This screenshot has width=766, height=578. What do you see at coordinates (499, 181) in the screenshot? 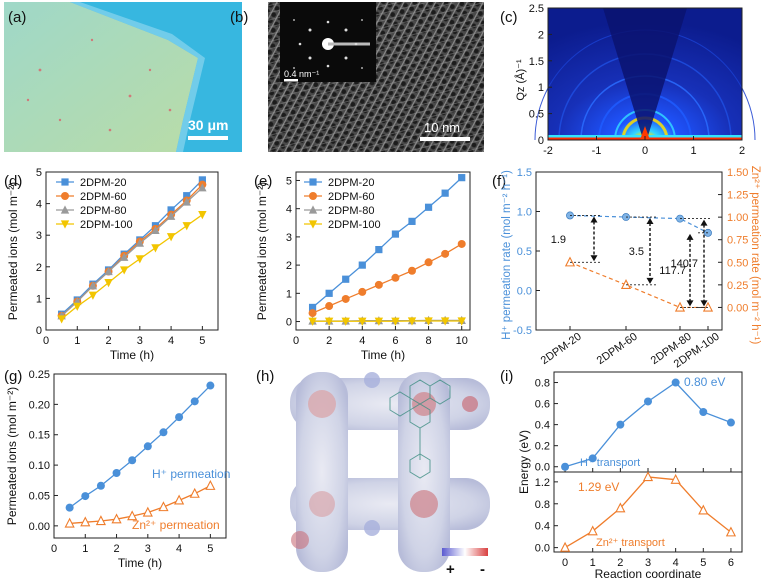
I see `panel-label-f: (f)` at bounding box center [499, 181].